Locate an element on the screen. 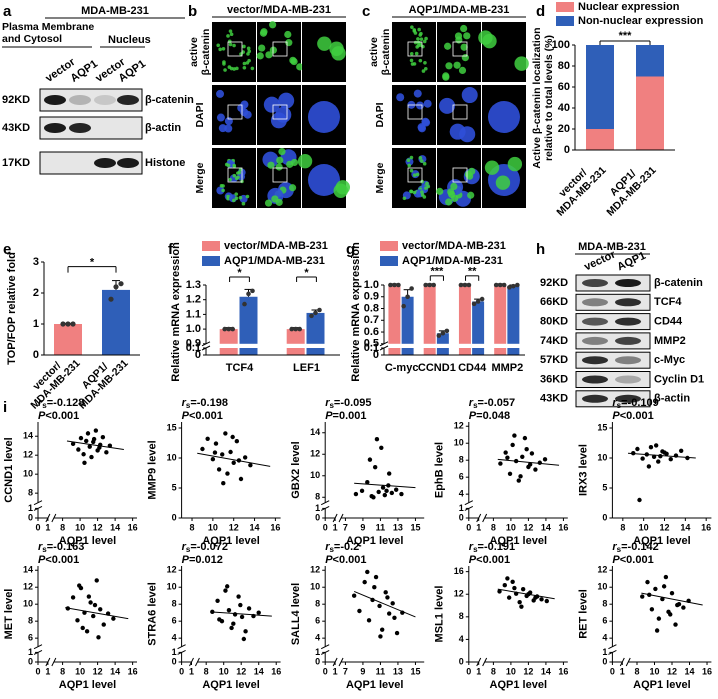 This screenshot has height=699, width=718. y-axis-label: EphB level is located at coordinates (440, 470).